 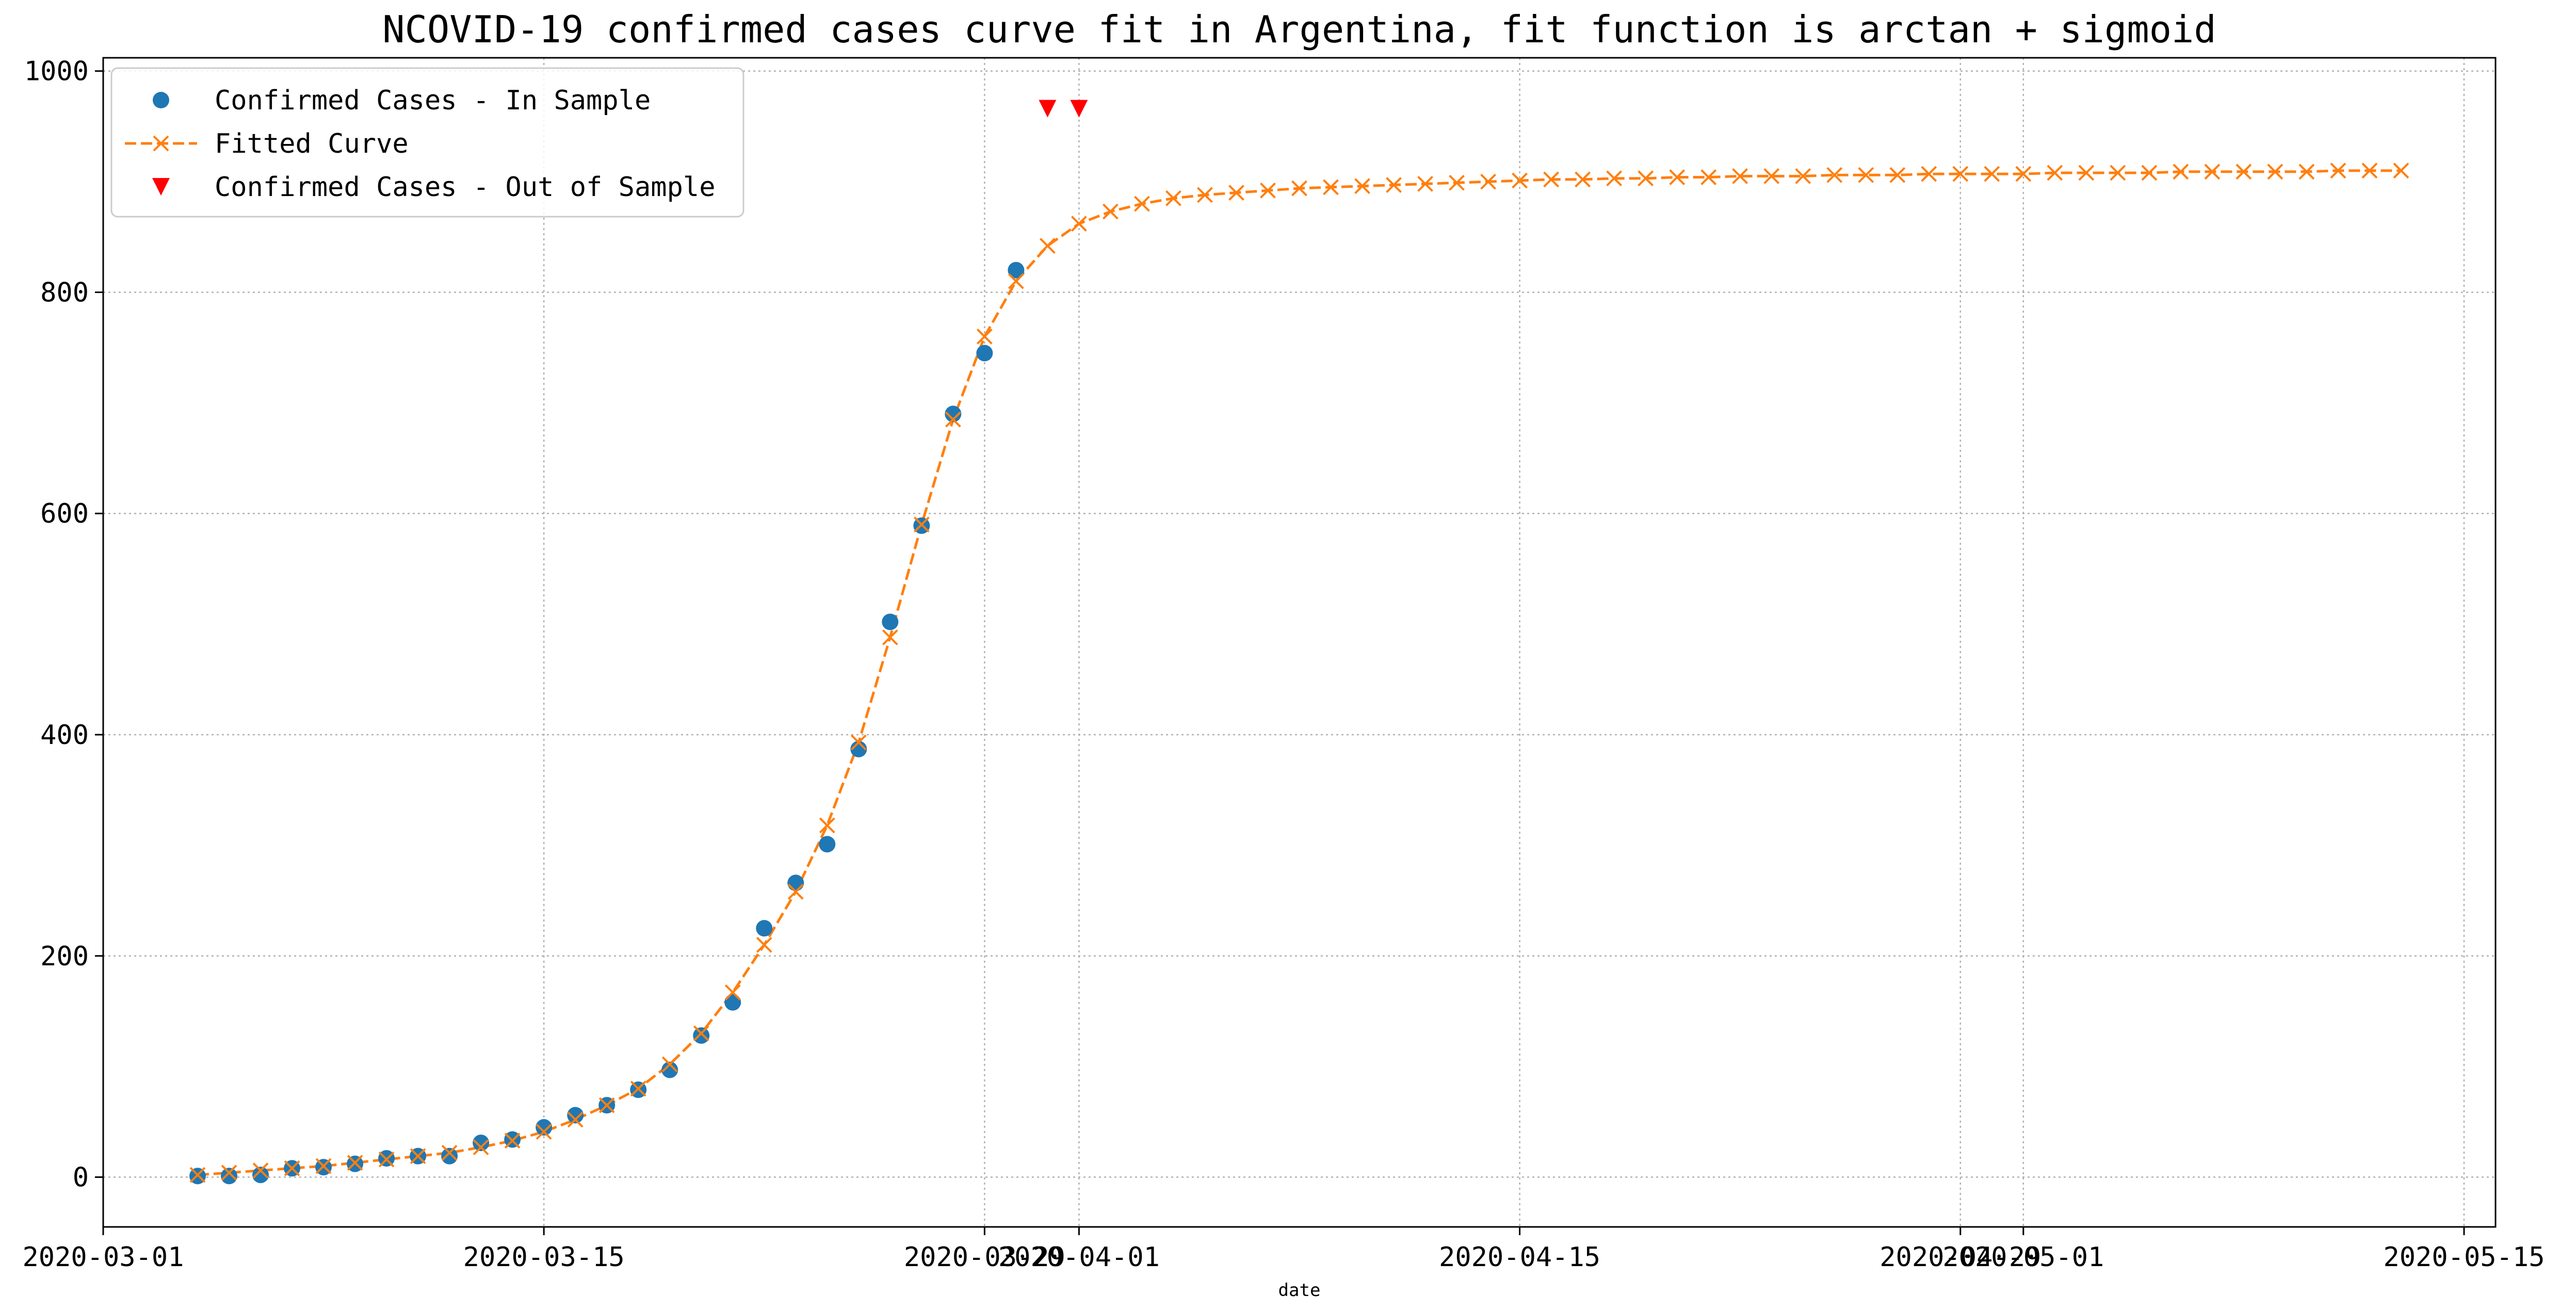 What do you see at coordinates (81, 1177) in the screenshot?
I see `y-tick-label: 0` at bounding box center [81, 1177].